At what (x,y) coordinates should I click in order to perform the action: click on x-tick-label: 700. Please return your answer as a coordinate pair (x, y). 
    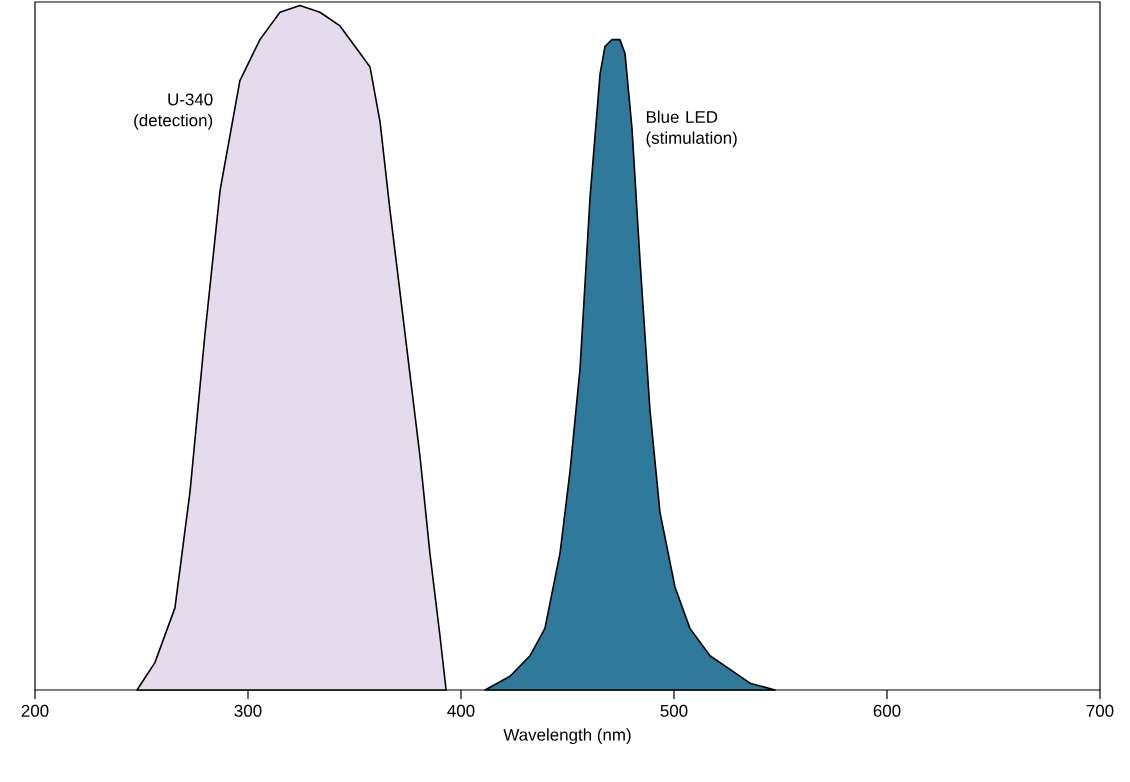
    Looking at the image, I should click on (1100, 710).